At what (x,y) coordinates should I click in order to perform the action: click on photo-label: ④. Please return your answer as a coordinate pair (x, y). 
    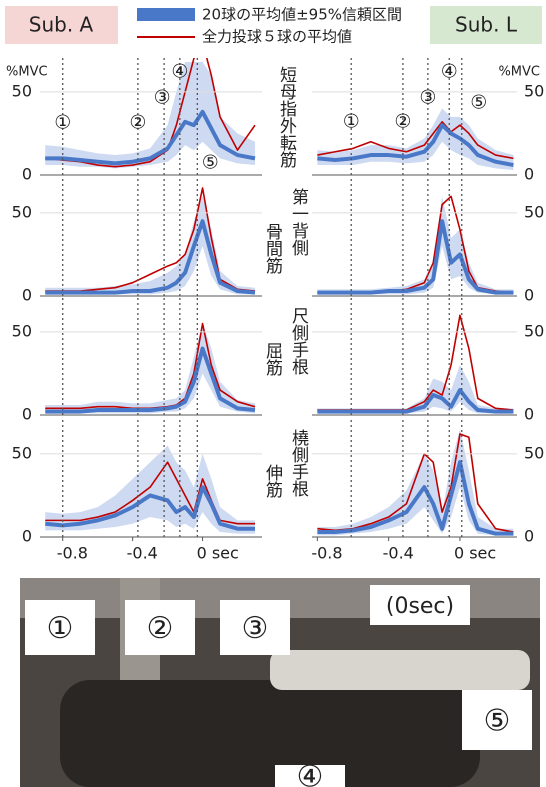
    Looking at the image, I should click on (310, 773).